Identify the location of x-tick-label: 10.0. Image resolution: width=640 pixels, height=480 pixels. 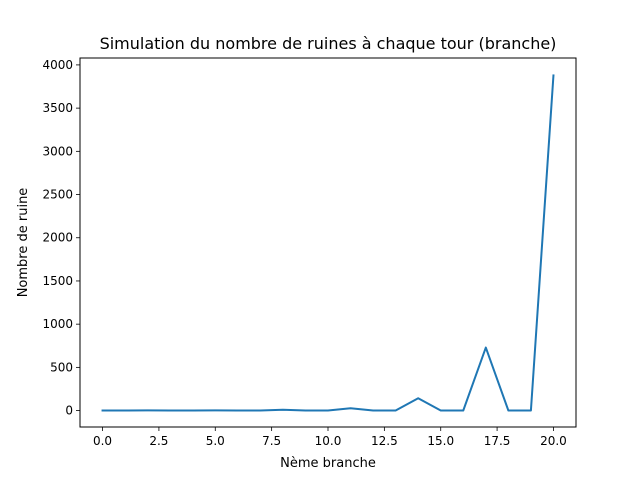
(328, 441).